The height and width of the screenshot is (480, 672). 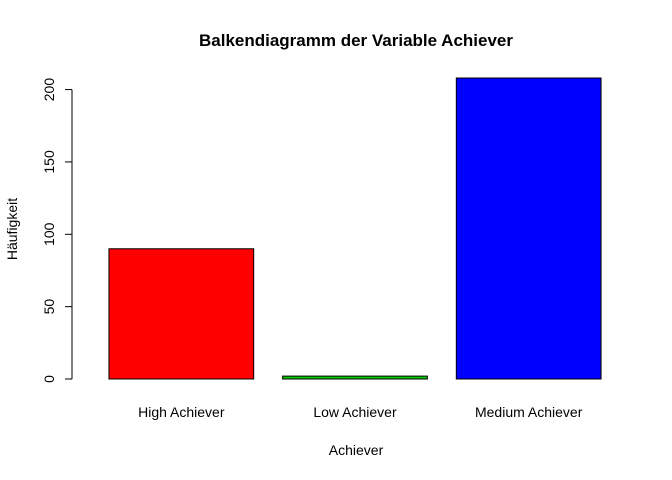 What do you see at coordinates (49, 162) in the screenshot?
I see `y-tick-label: 150` at bounding box center [49, 162].